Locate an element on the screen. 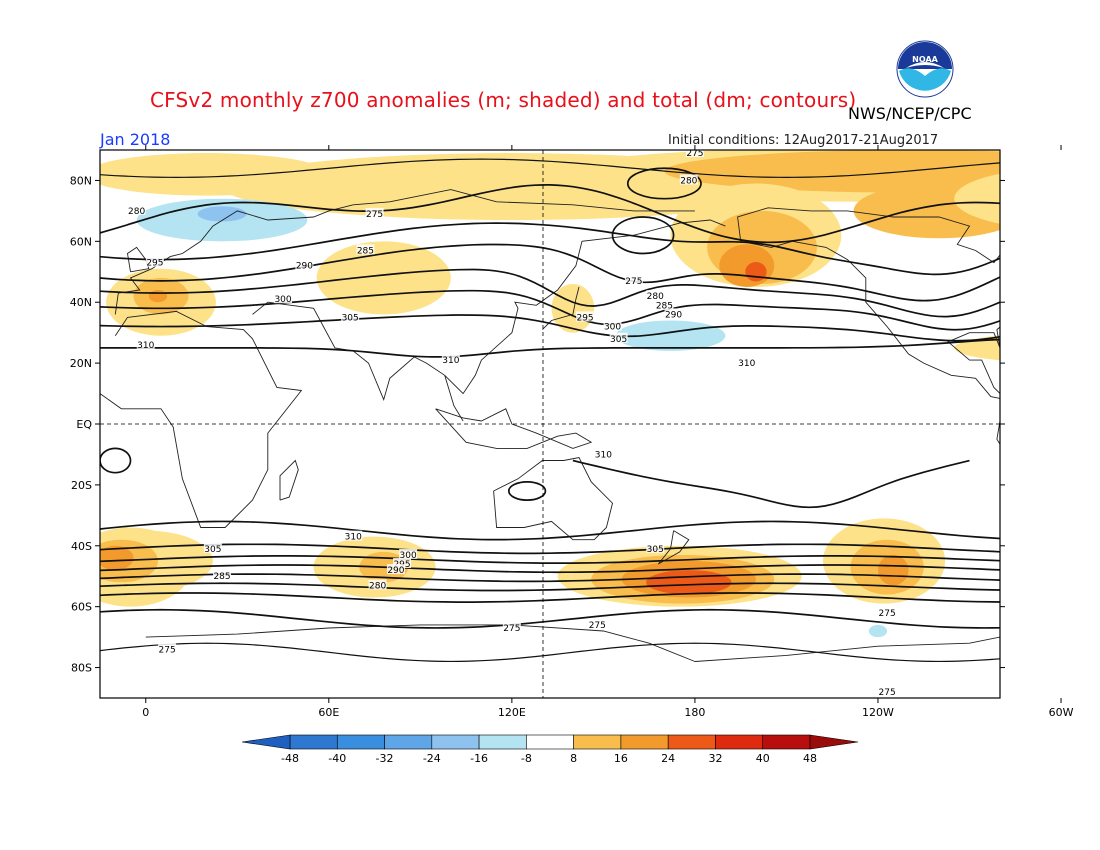  lat-label: 80S is located at coordinates (81, 668).